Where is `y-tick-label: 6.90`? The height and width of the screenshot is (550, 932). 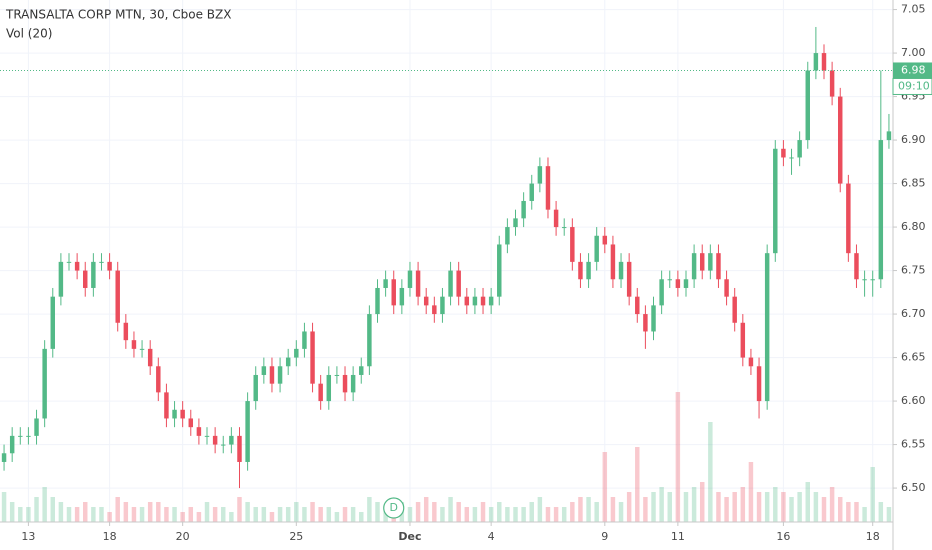
y-tick-label: 6.90 is located at coordinates (913, 139).